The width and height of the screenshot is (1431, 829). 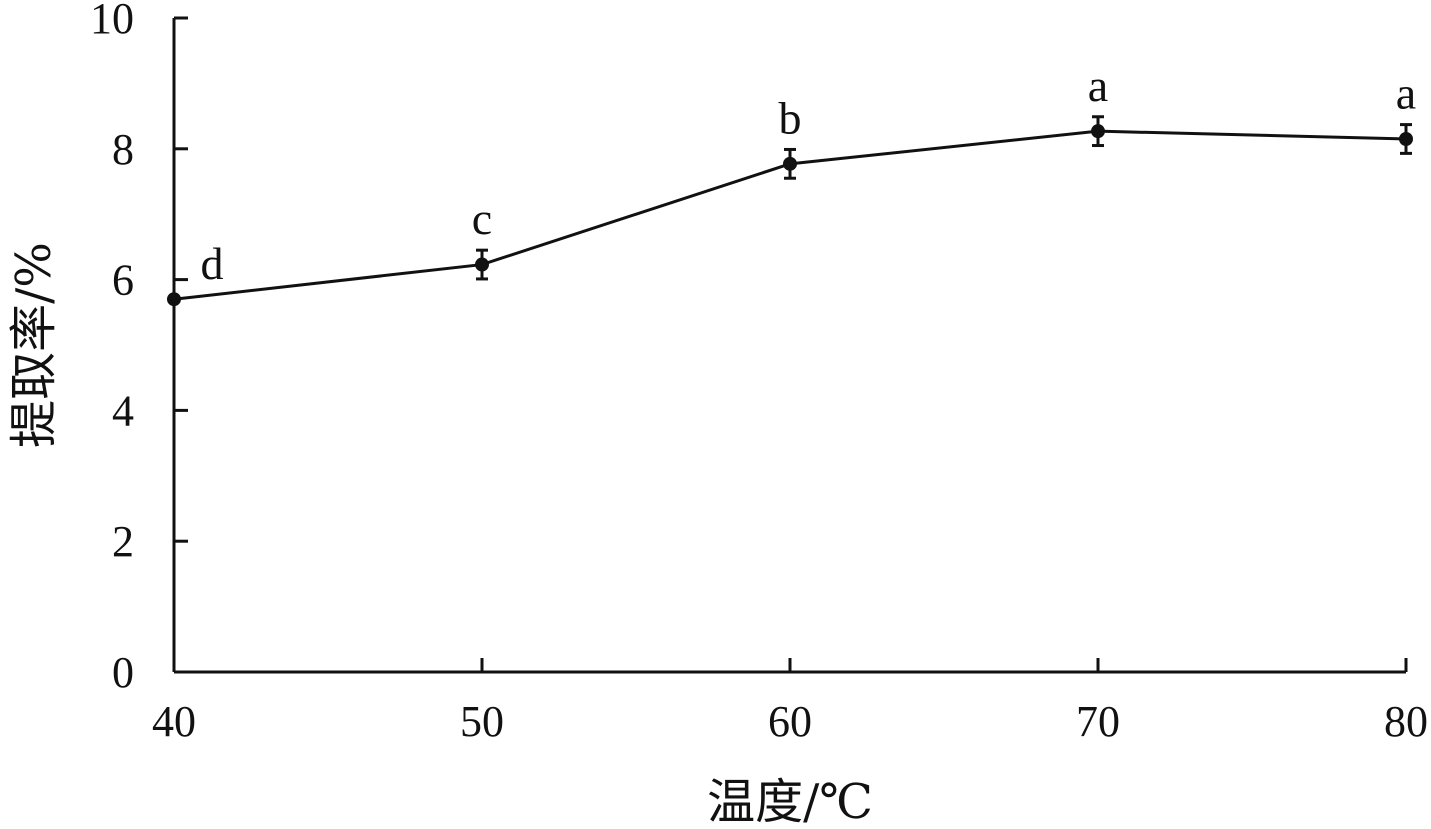 What do you see at coordinates (174, 721) in the screenshot?
I see `x-tick-label: 40` at bounding box center [174, 721].